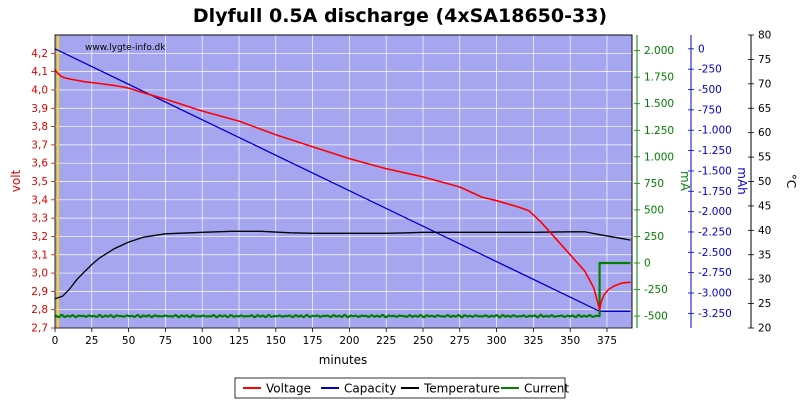  I want to click on x-tick-label-1: 25, so click(91, 341).